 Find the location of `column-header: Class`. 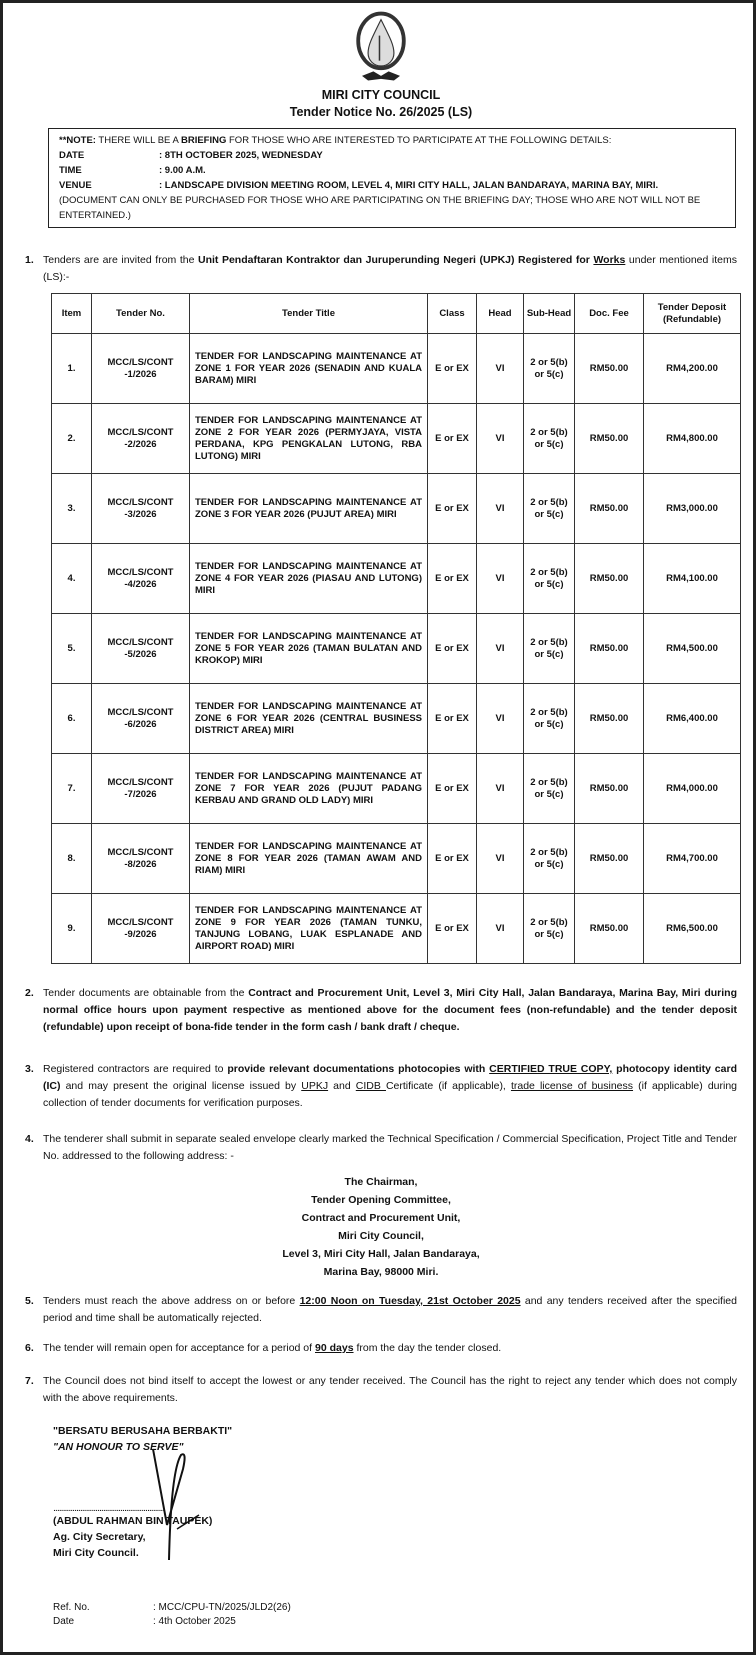

column-header: Class is located at coordinates (452, 313).